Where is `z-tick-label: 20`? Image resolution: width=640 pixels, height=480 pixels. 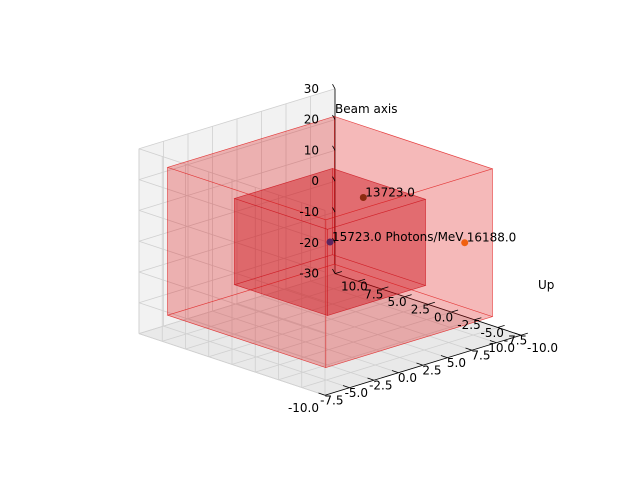 z-tick-label: 20 is located at coordinates (311, 120).